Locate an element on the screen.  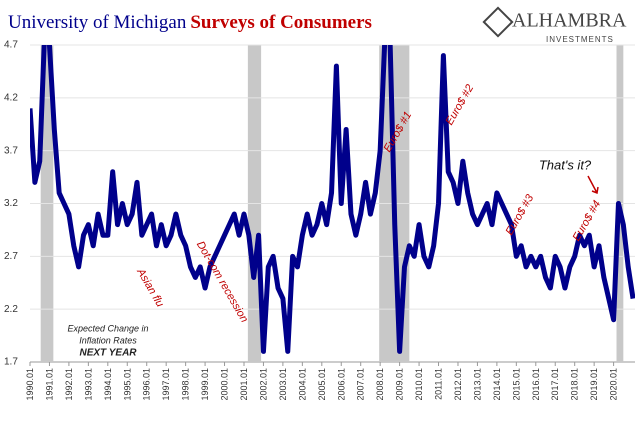
x-tick-label: 2015.01 is located at coordinates (516, 384).